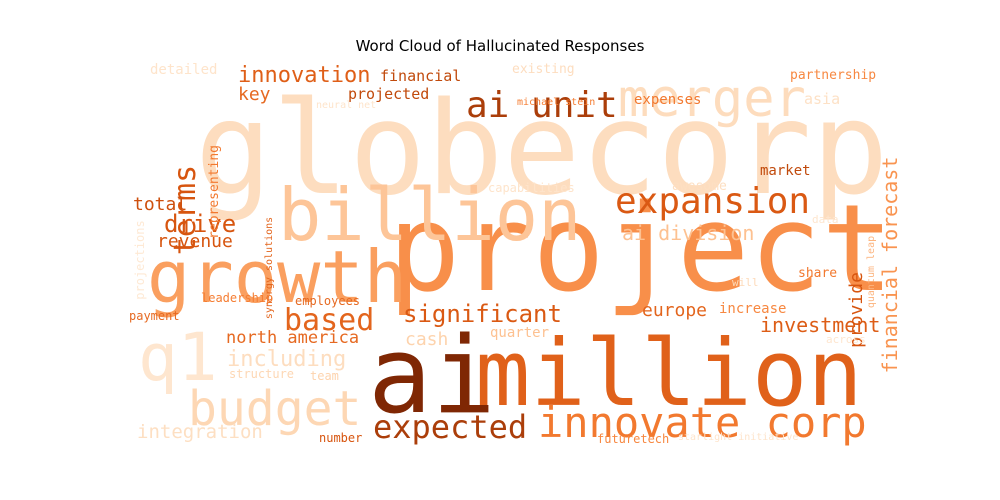 This screenshot has height=500, width=1000. Describe the element at coordinates (450, 427) in the screenshot. I see `word-expected: expected` at that location.